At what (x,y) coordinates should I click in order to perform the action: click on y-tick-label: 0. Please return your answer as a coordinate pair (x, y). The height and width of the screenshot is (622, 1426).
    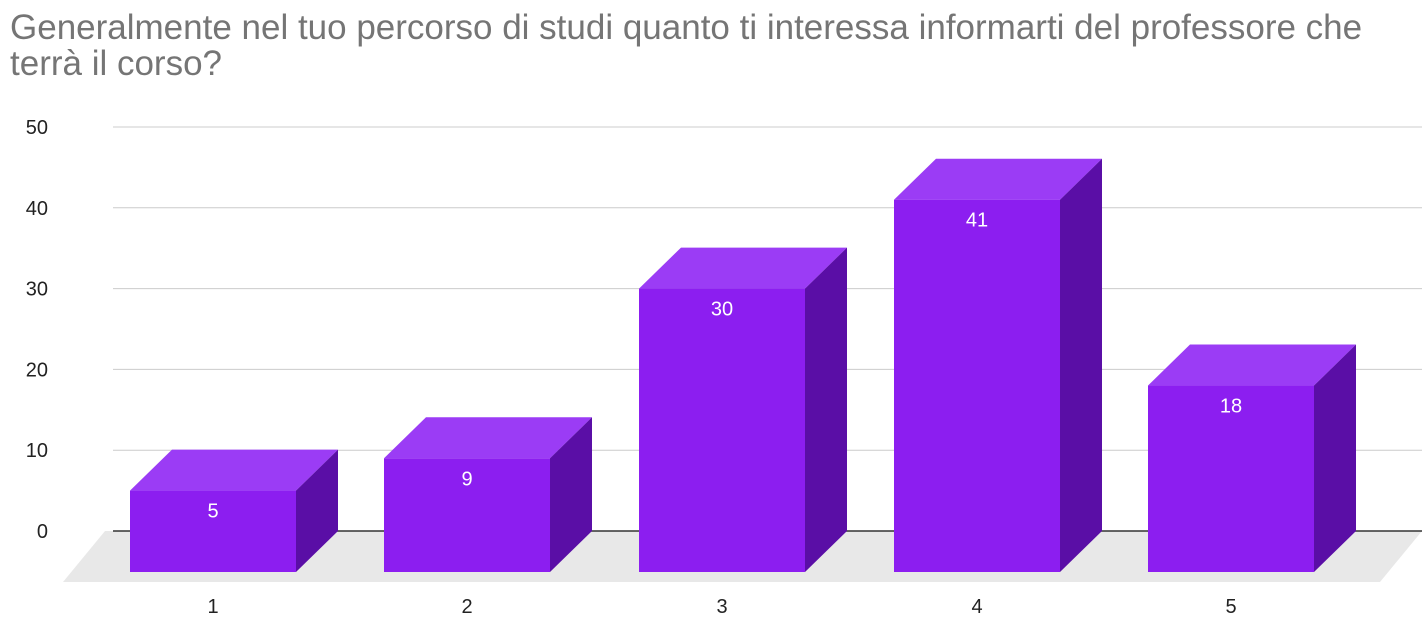
    Looking at the image, I should click on (42, 532).